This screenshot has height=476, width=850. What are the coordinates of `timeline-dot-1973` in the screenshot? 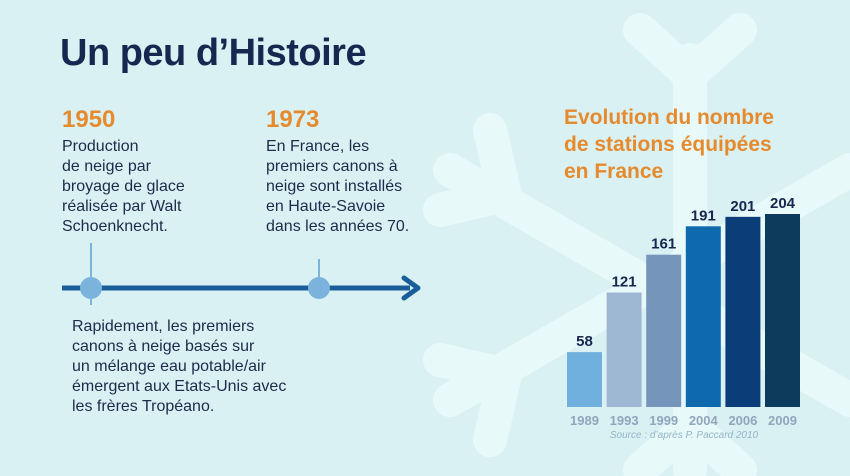 It's located at (319, 288).